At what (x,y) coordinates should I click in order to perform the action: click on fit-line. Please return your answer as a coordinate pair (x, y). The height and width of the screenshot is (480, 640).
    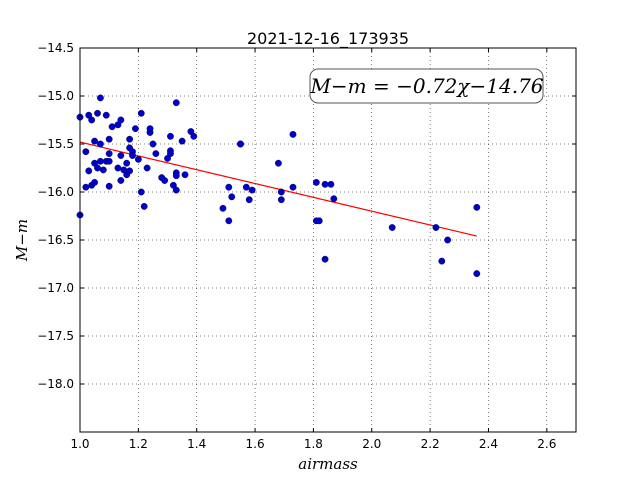
    Looking at the image, I should click on (278, 189).